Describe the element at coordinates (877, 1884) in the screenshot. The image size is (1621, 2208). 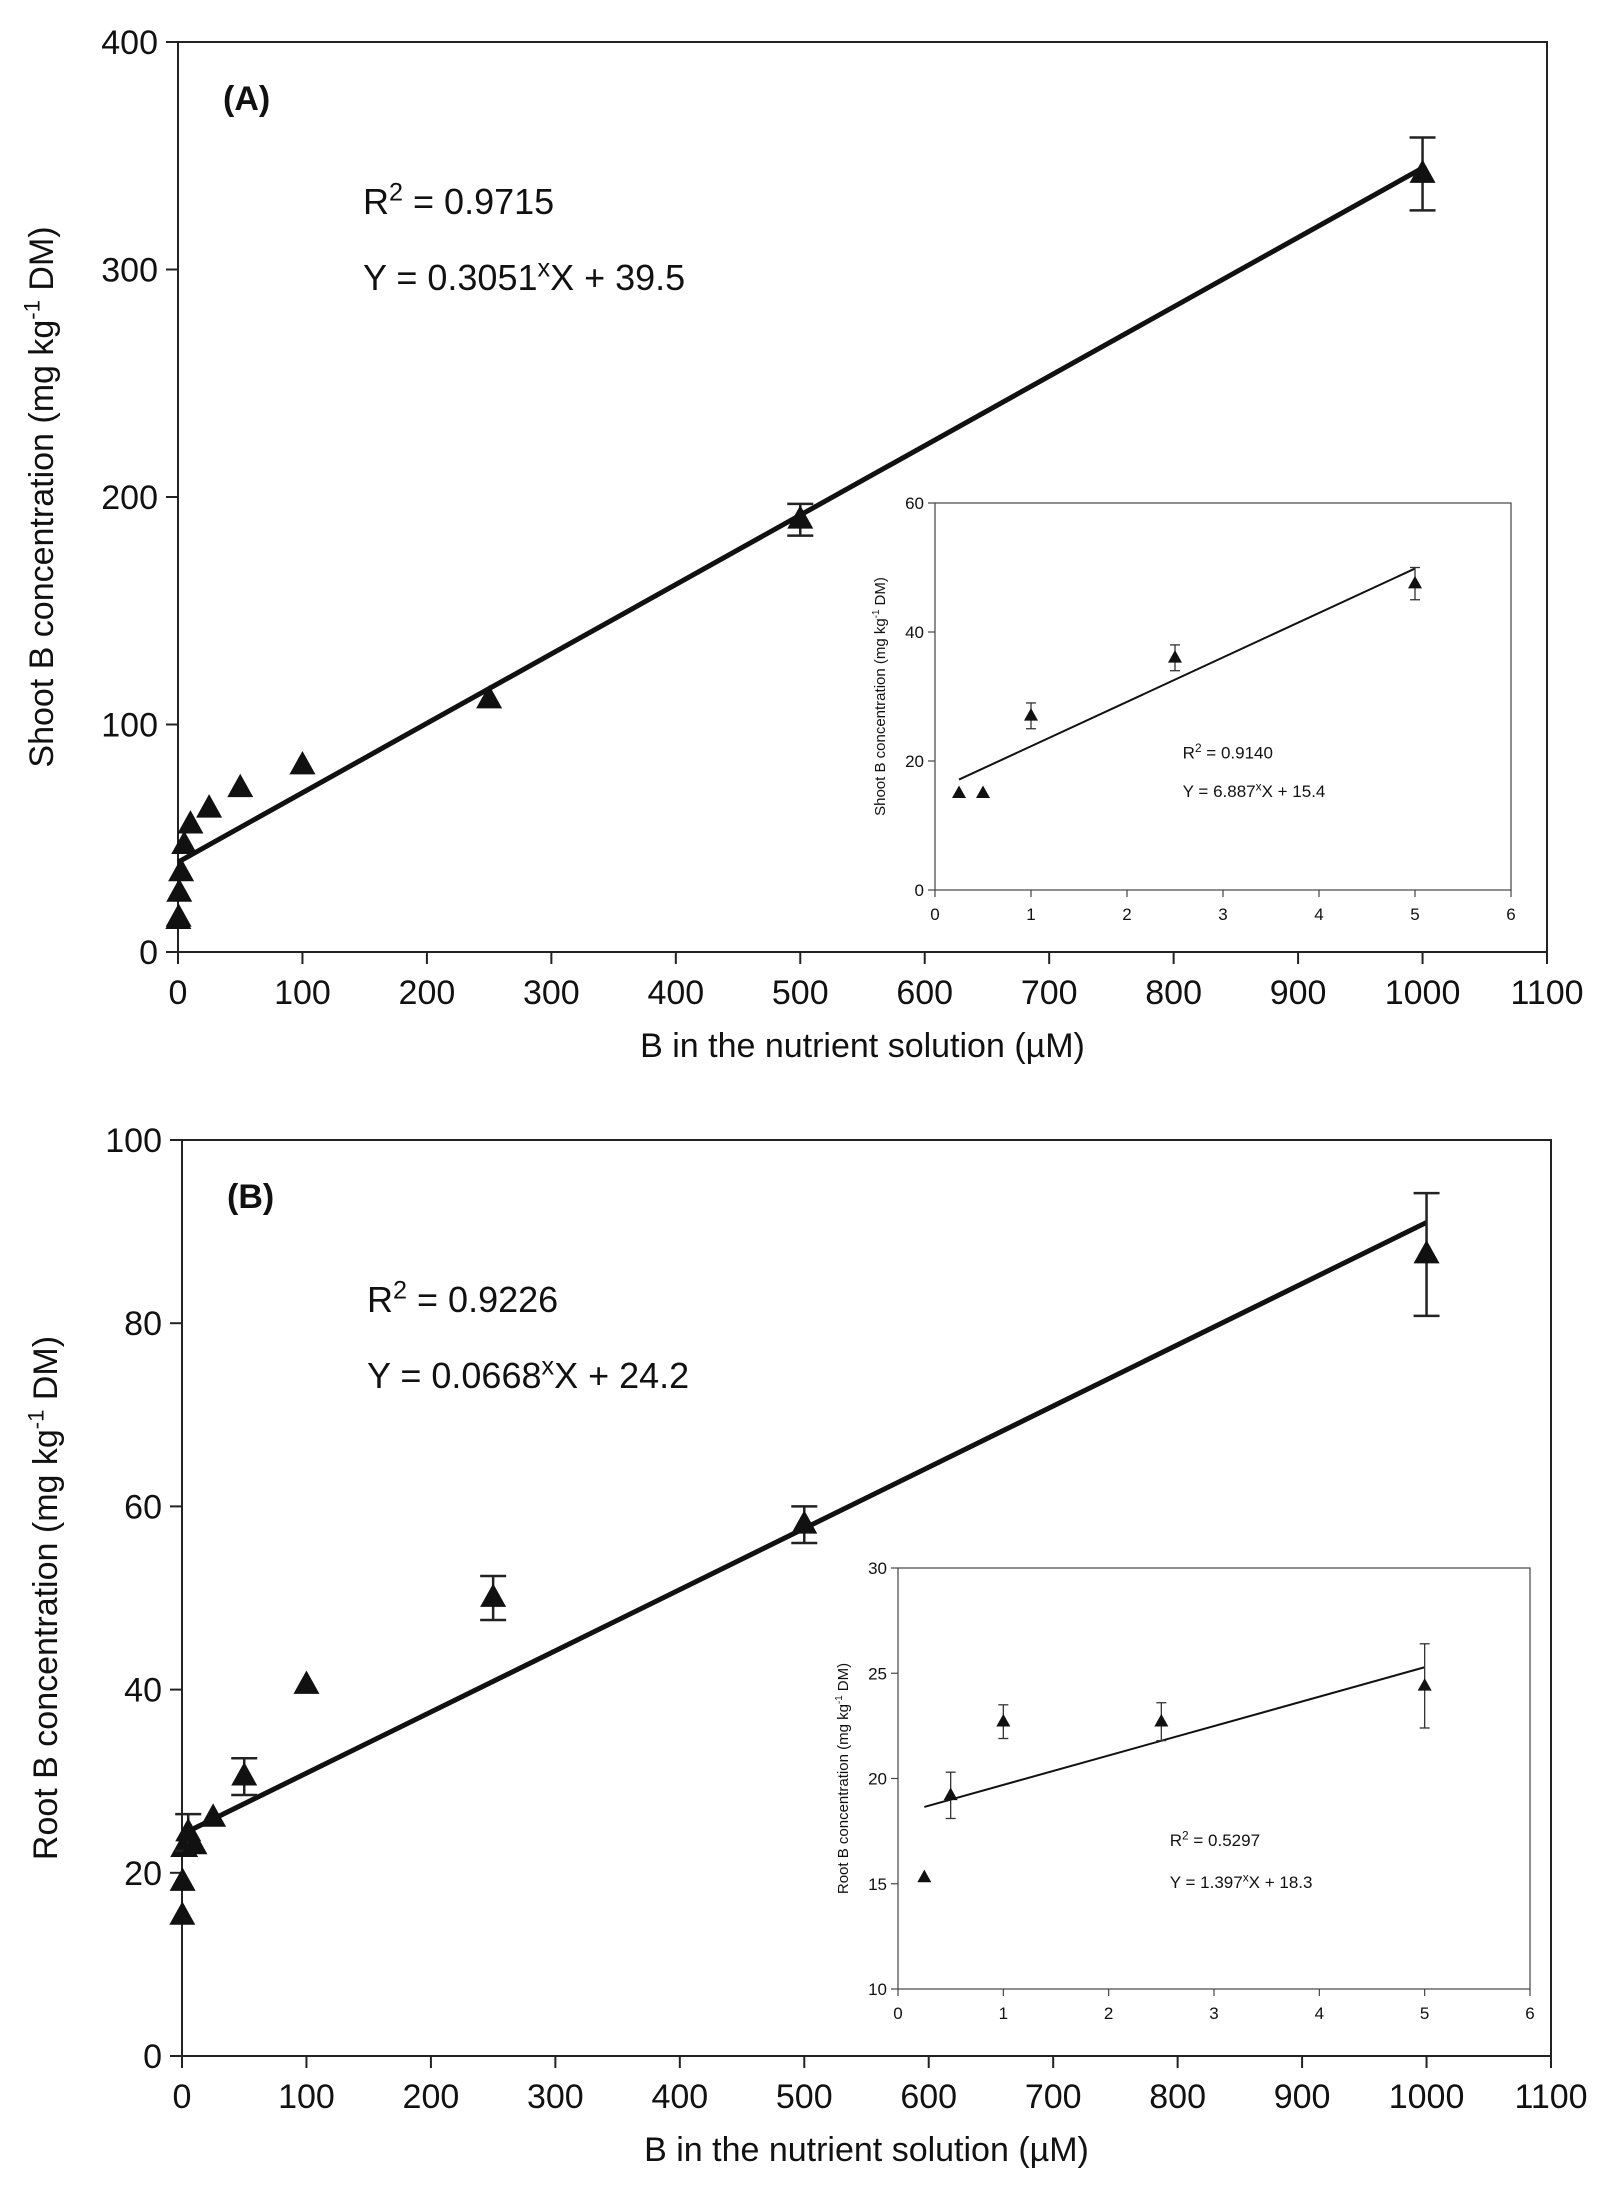
I see `inset-y-tick-label: 15` at that location.